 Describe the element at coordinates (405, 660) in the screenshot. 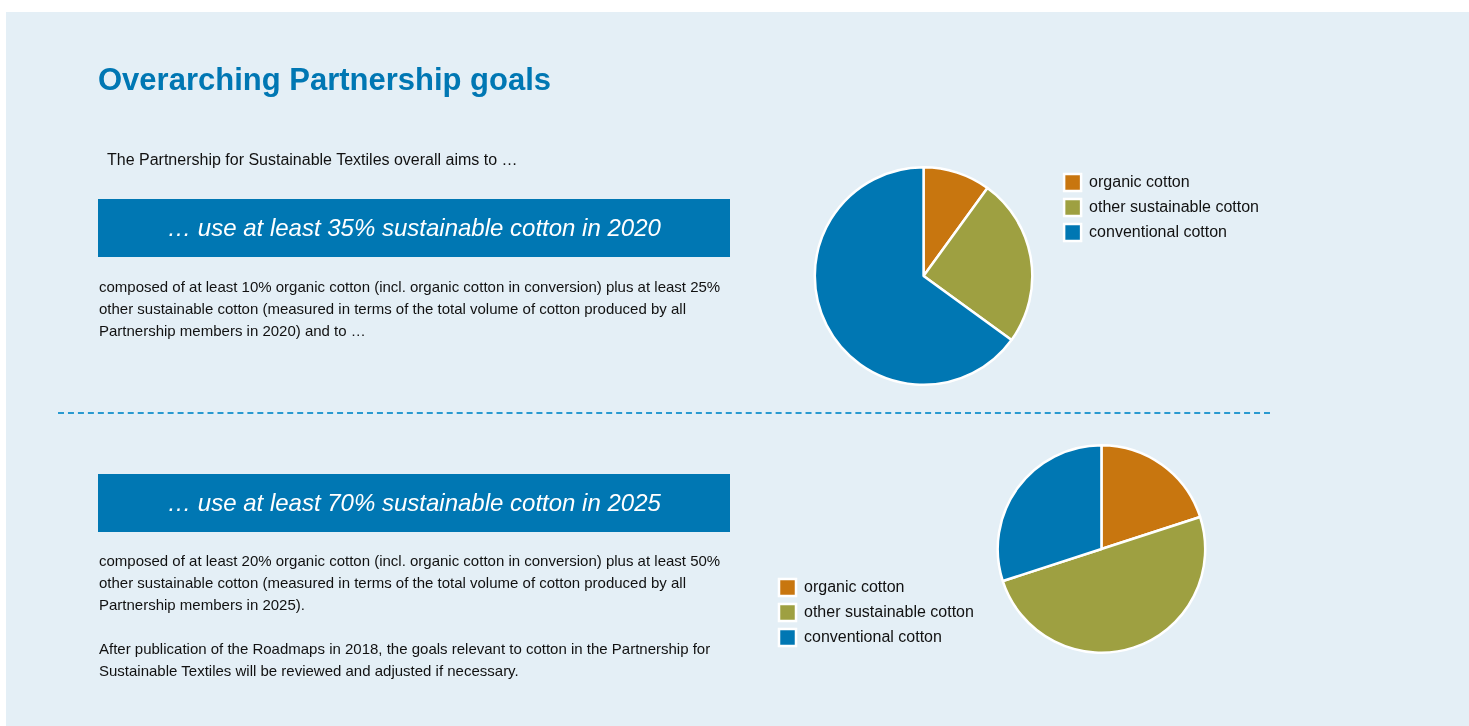

I see `text: After publication of the Roadmaps in 2018, the goals relevant to cotton in the Partnership for Sustainable Textiles will be reviewed and adjusted if necessary.` at that location.